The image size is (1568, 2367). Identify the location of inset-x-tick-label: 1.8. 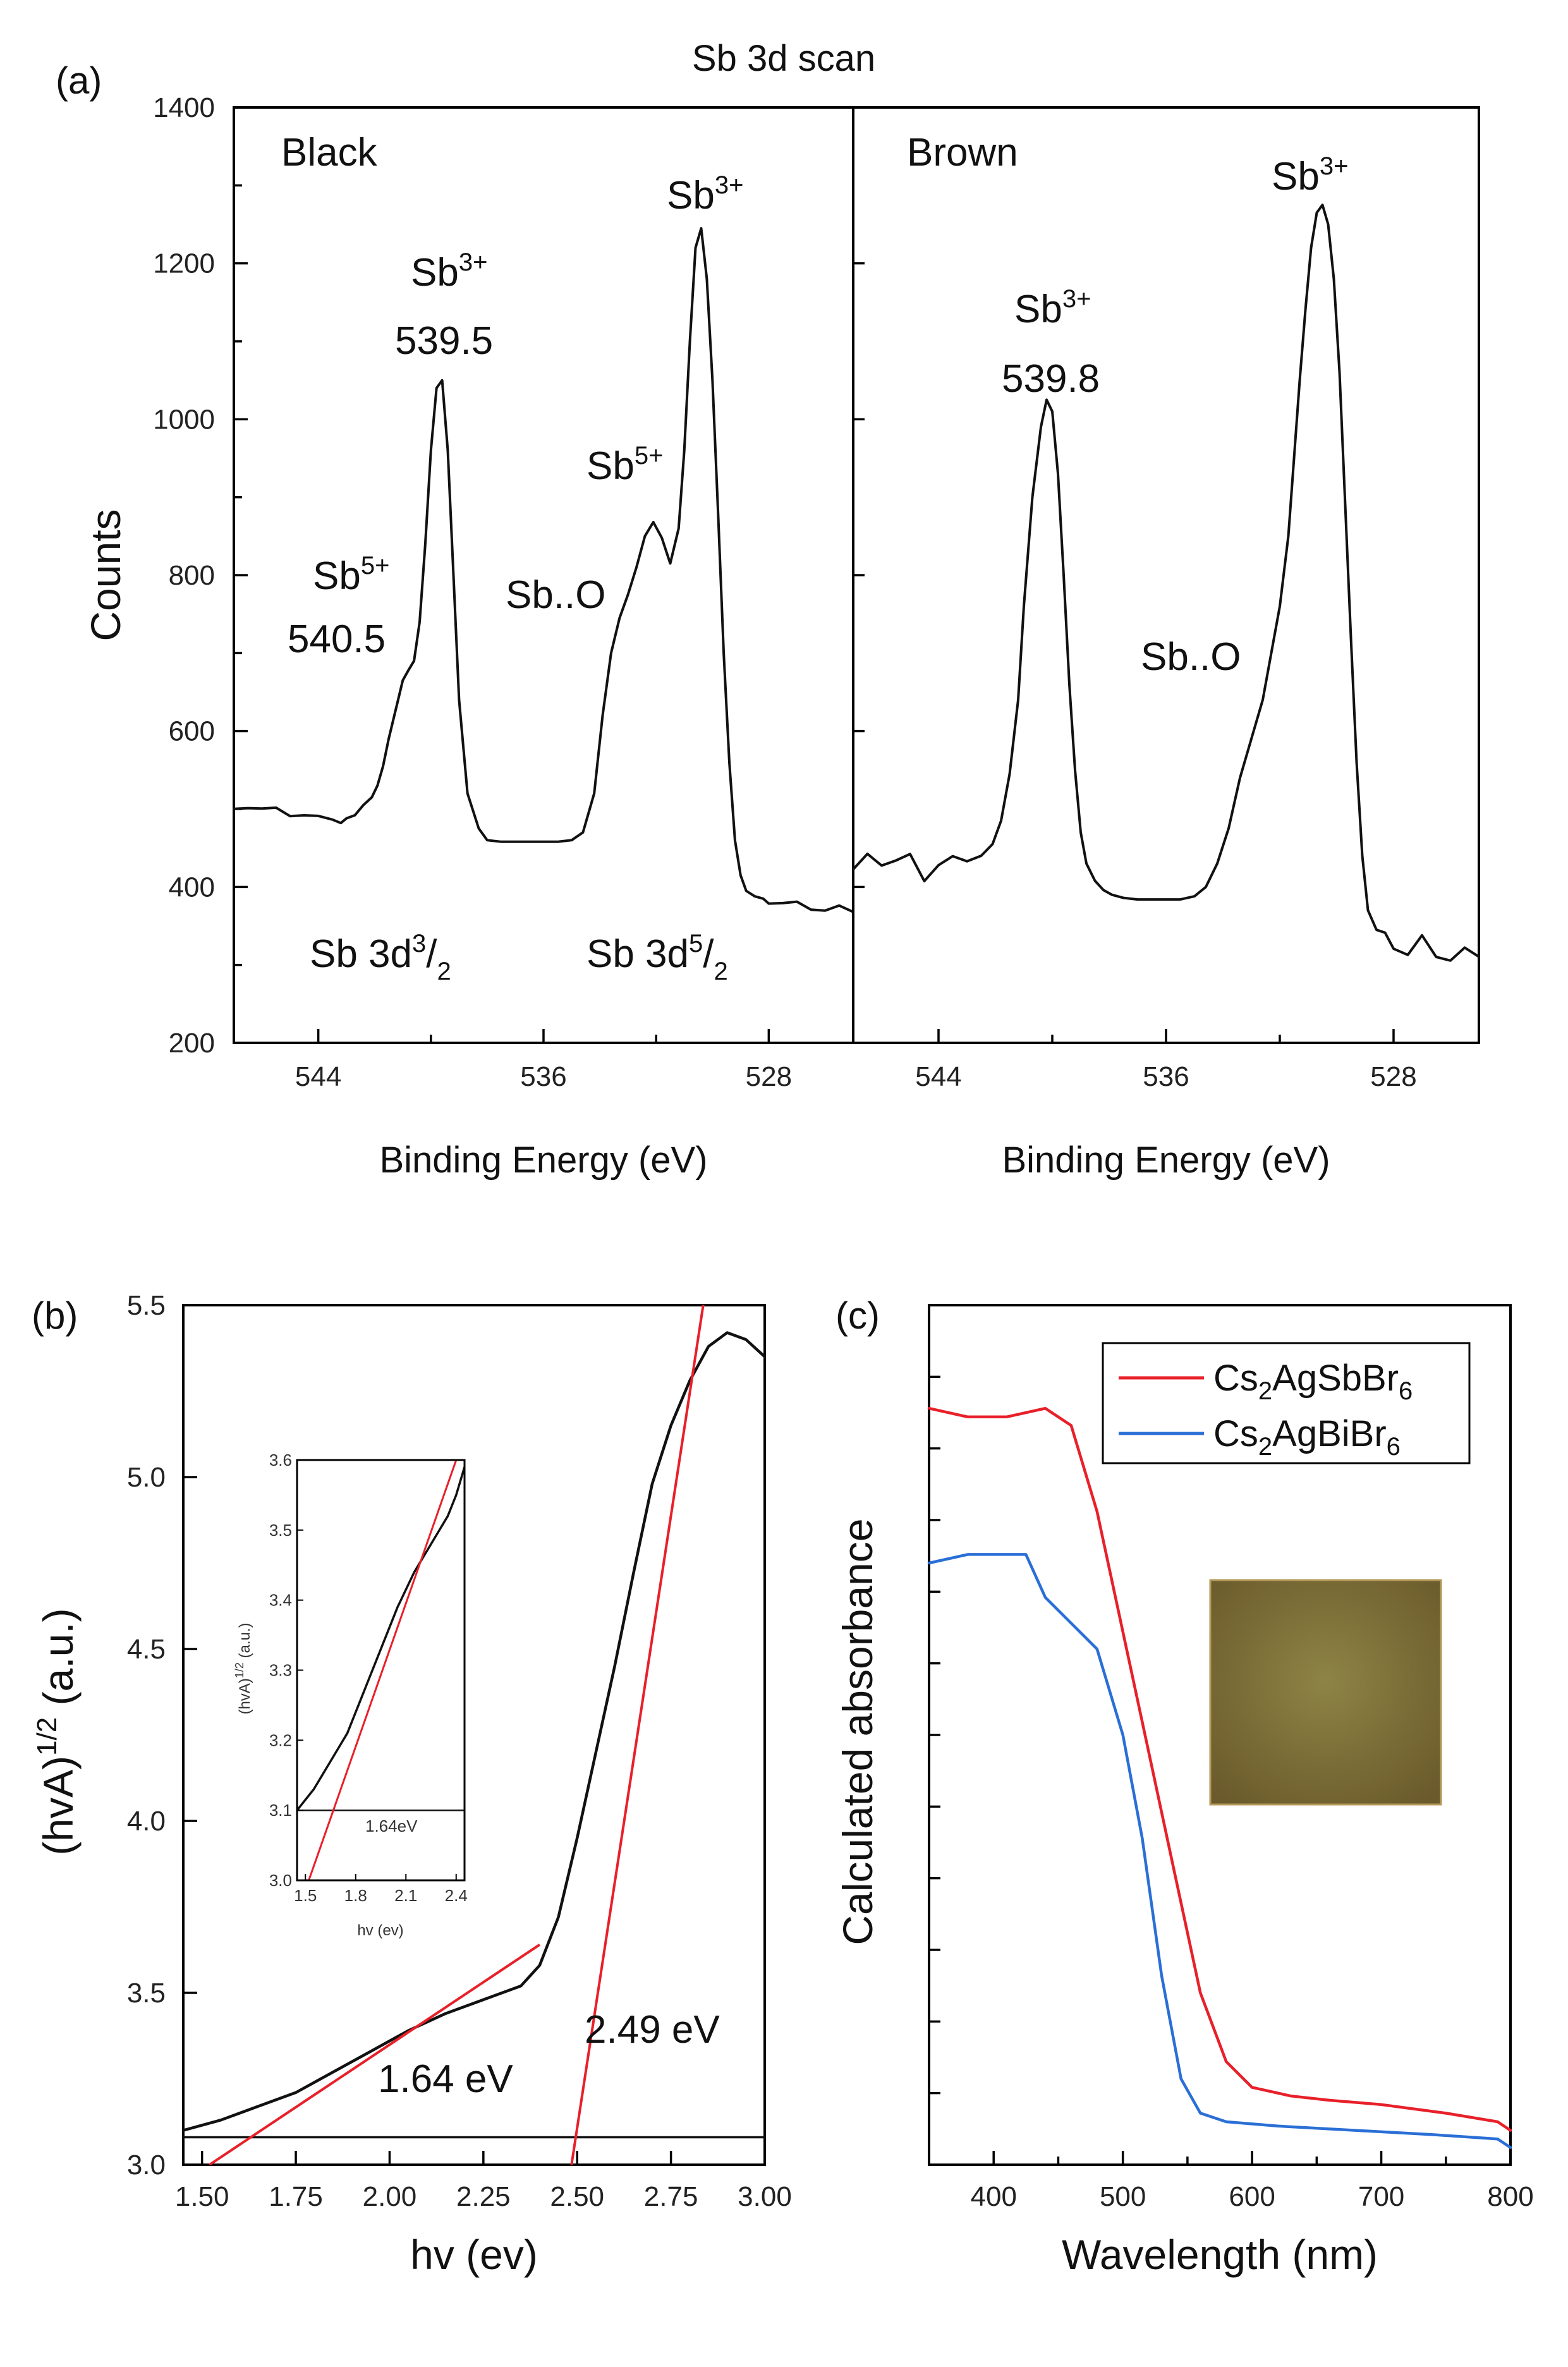
(355, 1895).